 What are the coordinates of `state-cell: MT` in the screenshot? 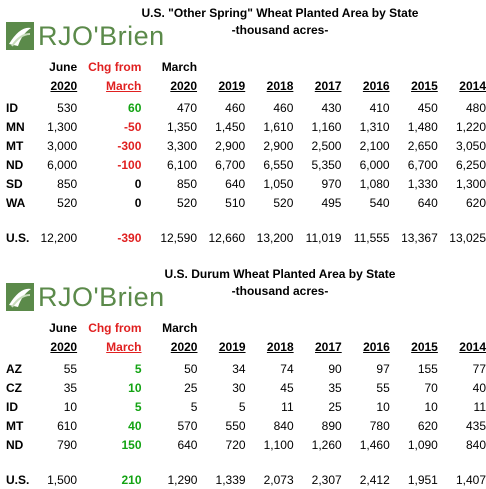 It's located at (15, 145).